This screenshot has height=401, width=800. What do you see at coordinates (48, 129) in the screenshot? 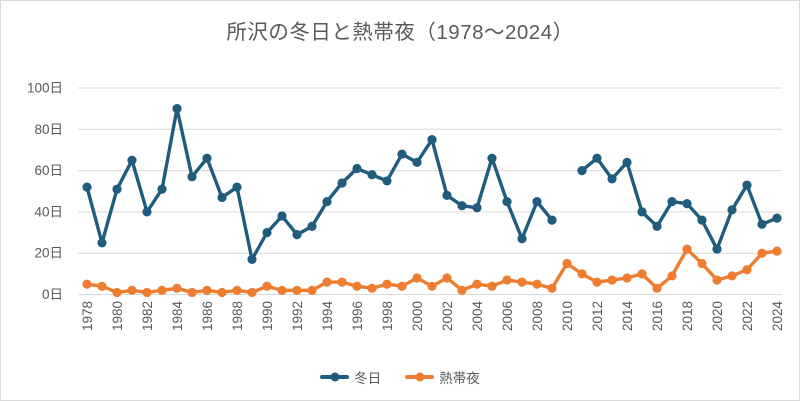
I see `y-axis-tick-label: 80日` at bounding box center [48, 129].